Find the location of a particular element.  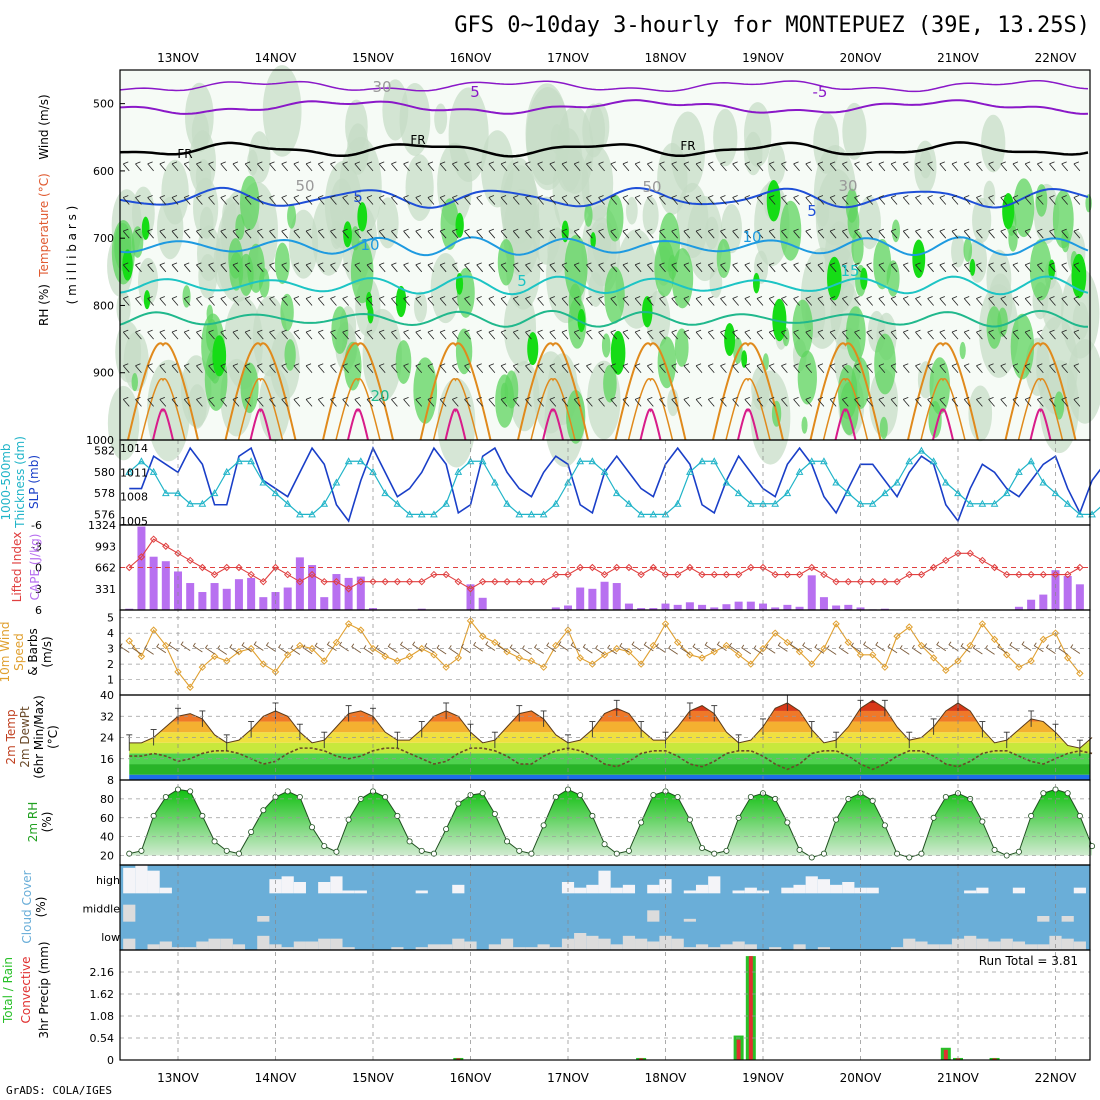

contour-label: FR is located at coordinates (687, 146).